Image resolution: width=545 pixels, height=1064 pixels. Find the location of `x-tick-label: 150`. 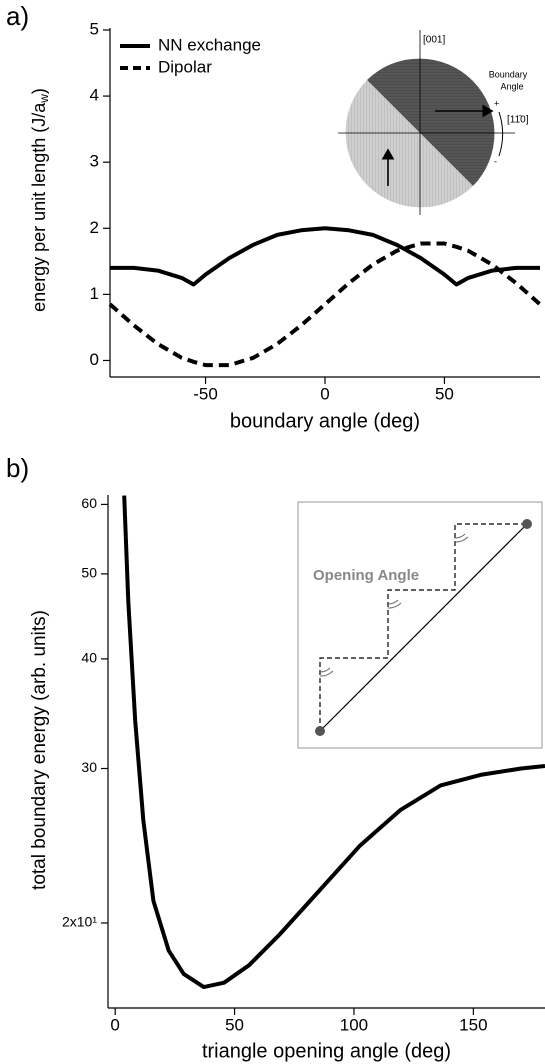

x-tick-label: 150 is located at coordinates (473, 1024).